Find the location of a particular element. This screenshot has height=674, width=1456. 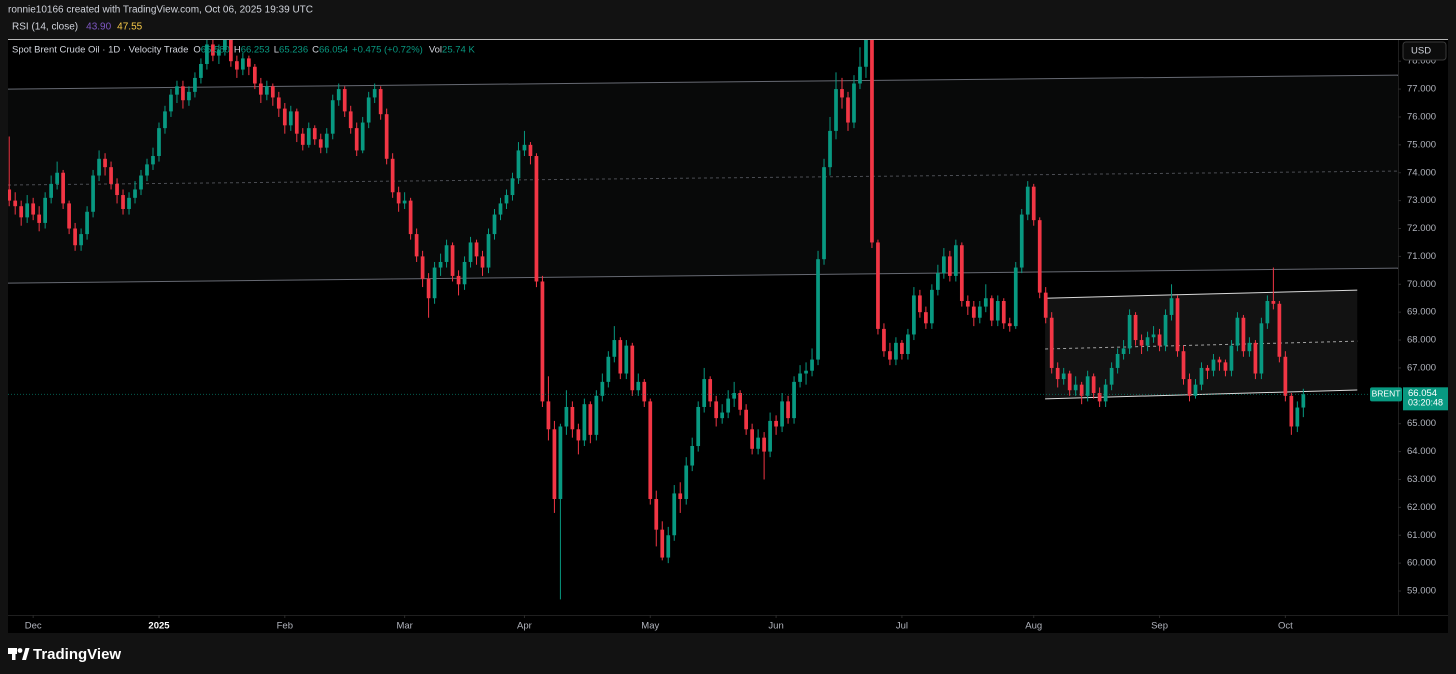

x-tick-label: 2025 is located at coordinates (159, 626).